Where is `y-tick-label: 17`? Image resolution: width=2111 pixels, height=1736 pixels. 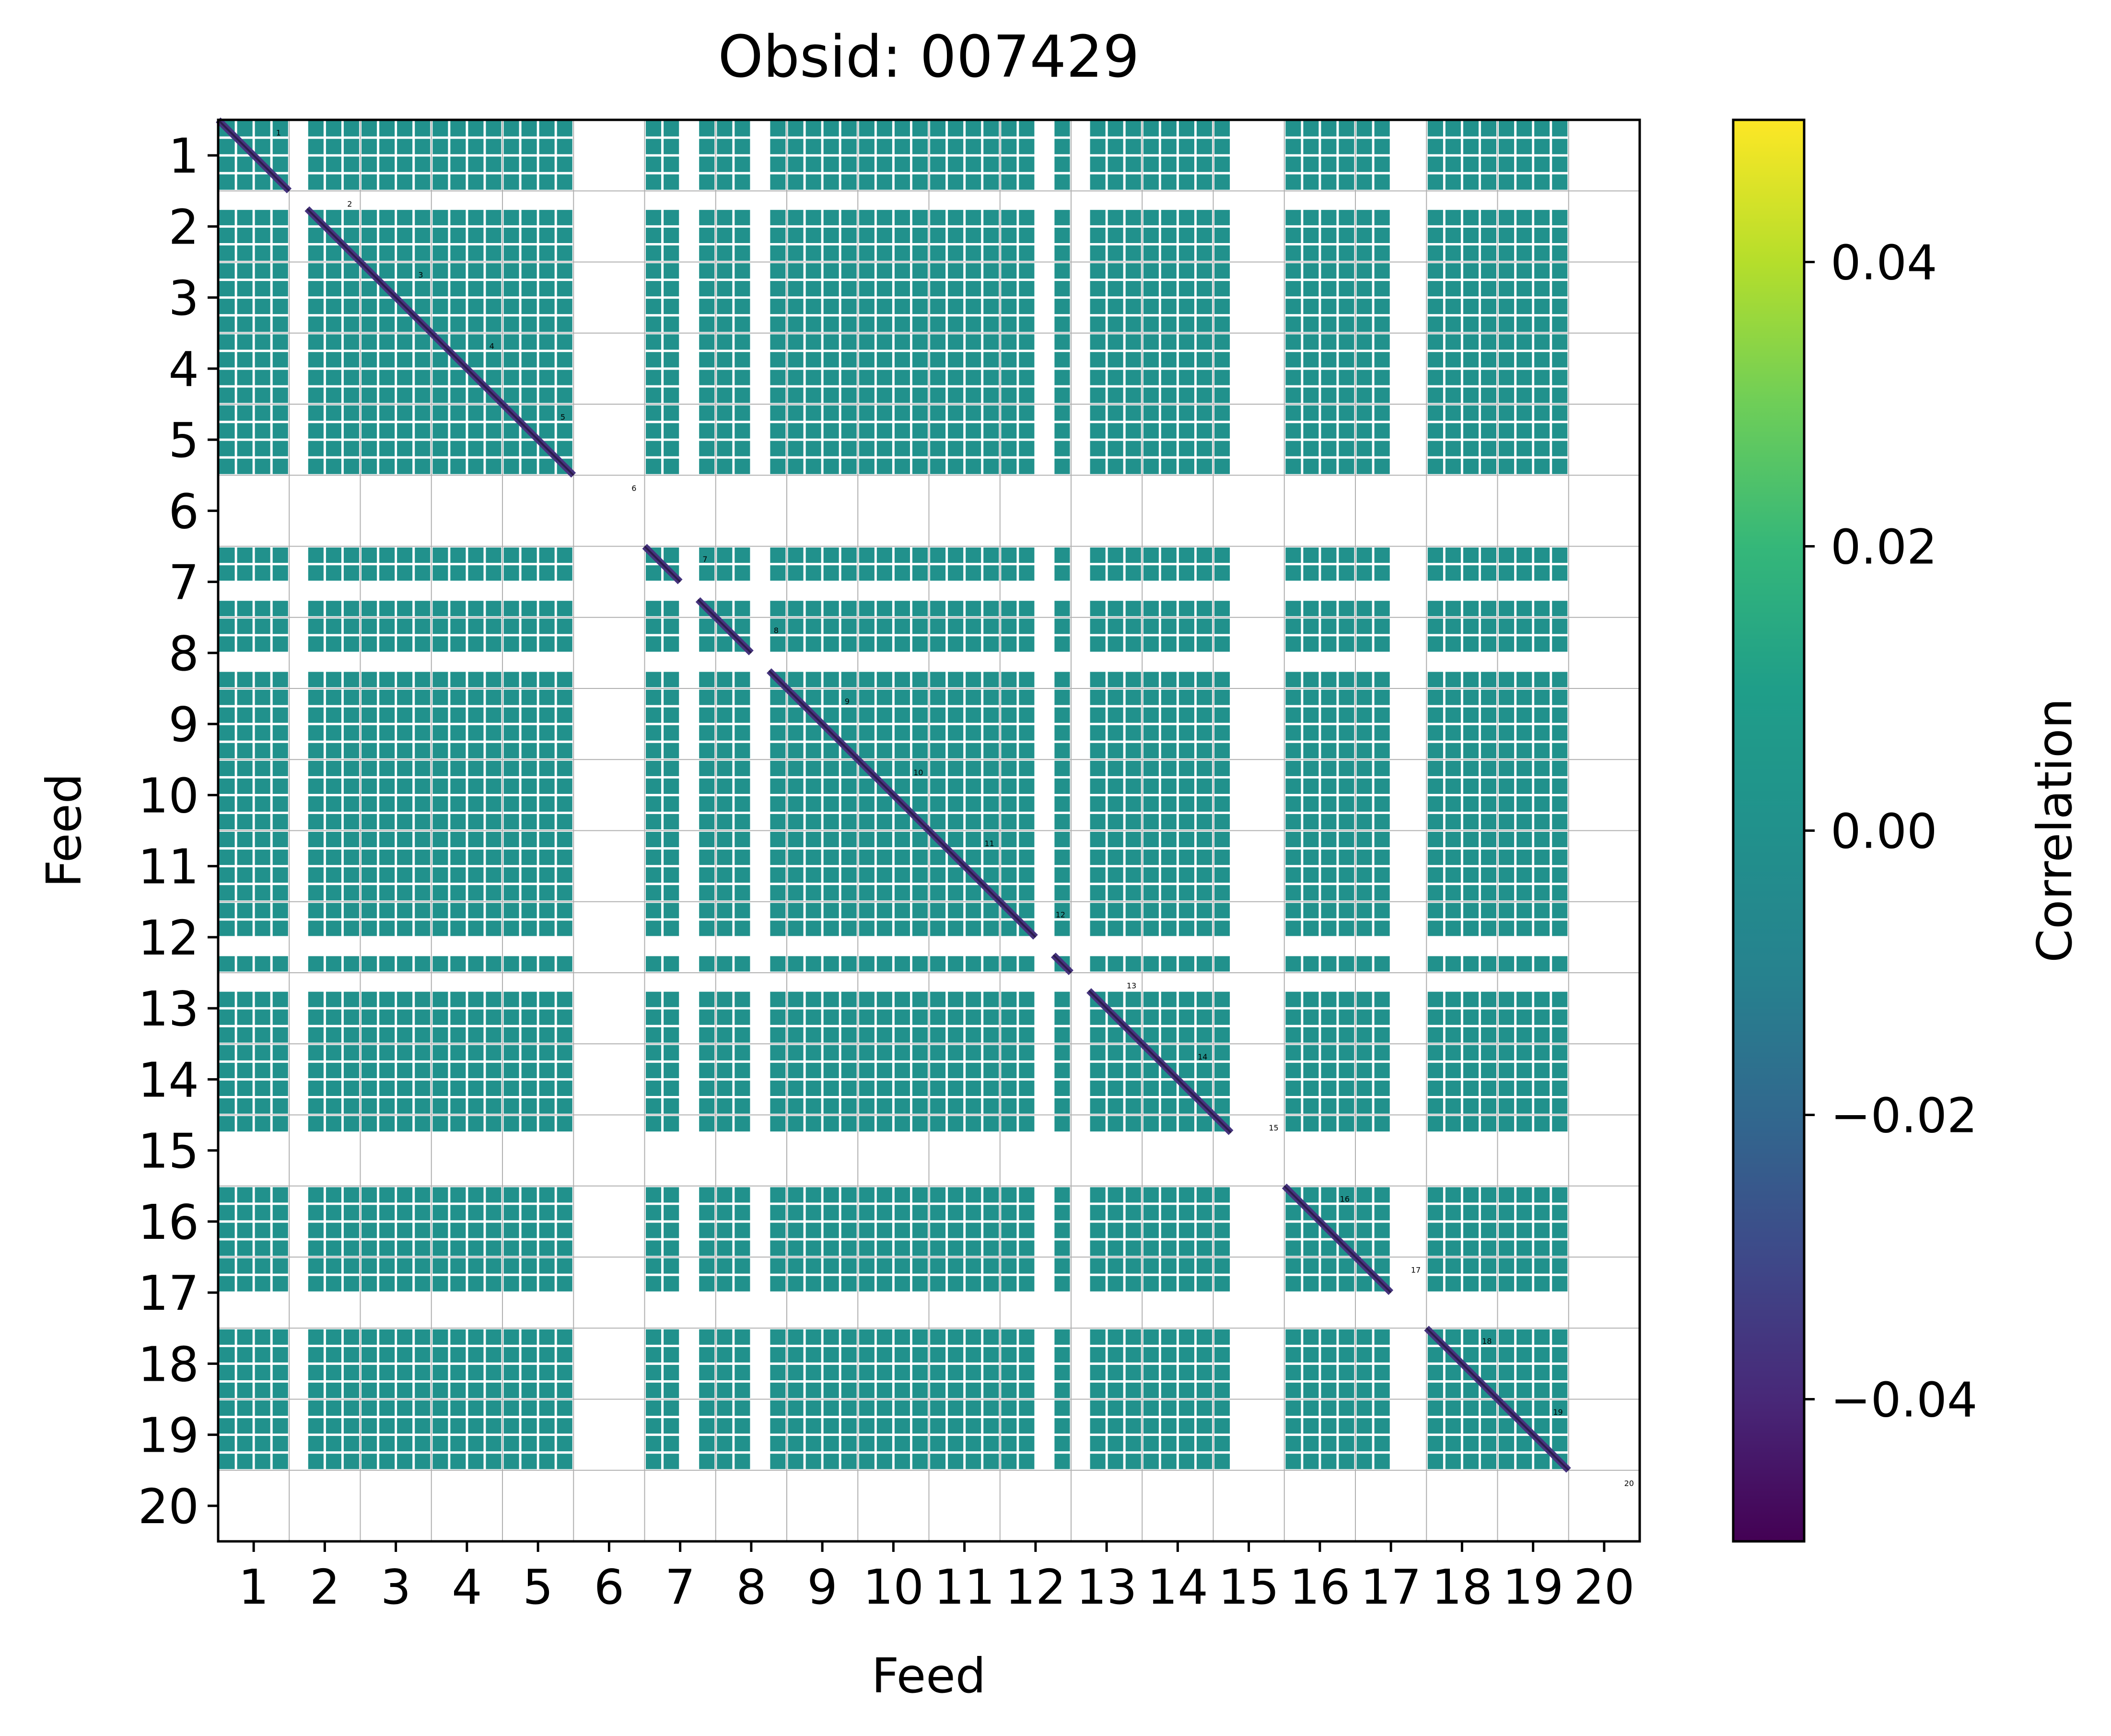
y-tick-label: 17 is located at coordinates (168, 1293).